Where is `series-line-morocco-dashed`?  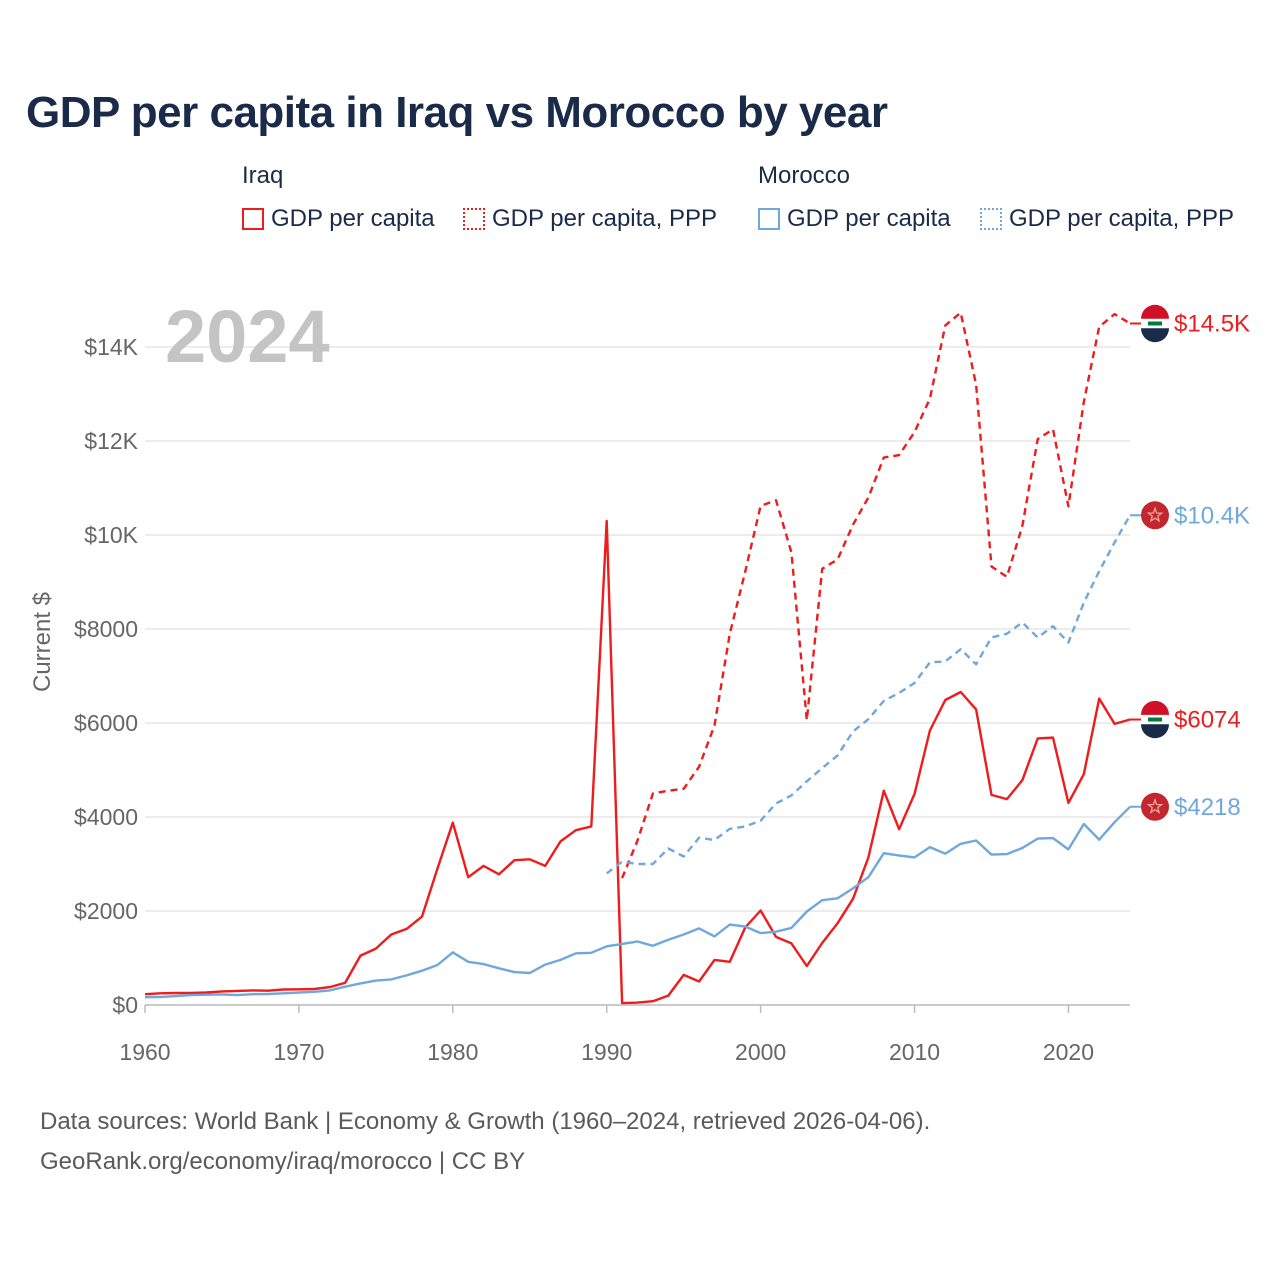 series-line-morocco-dashed is located at coordinates (868, 694).